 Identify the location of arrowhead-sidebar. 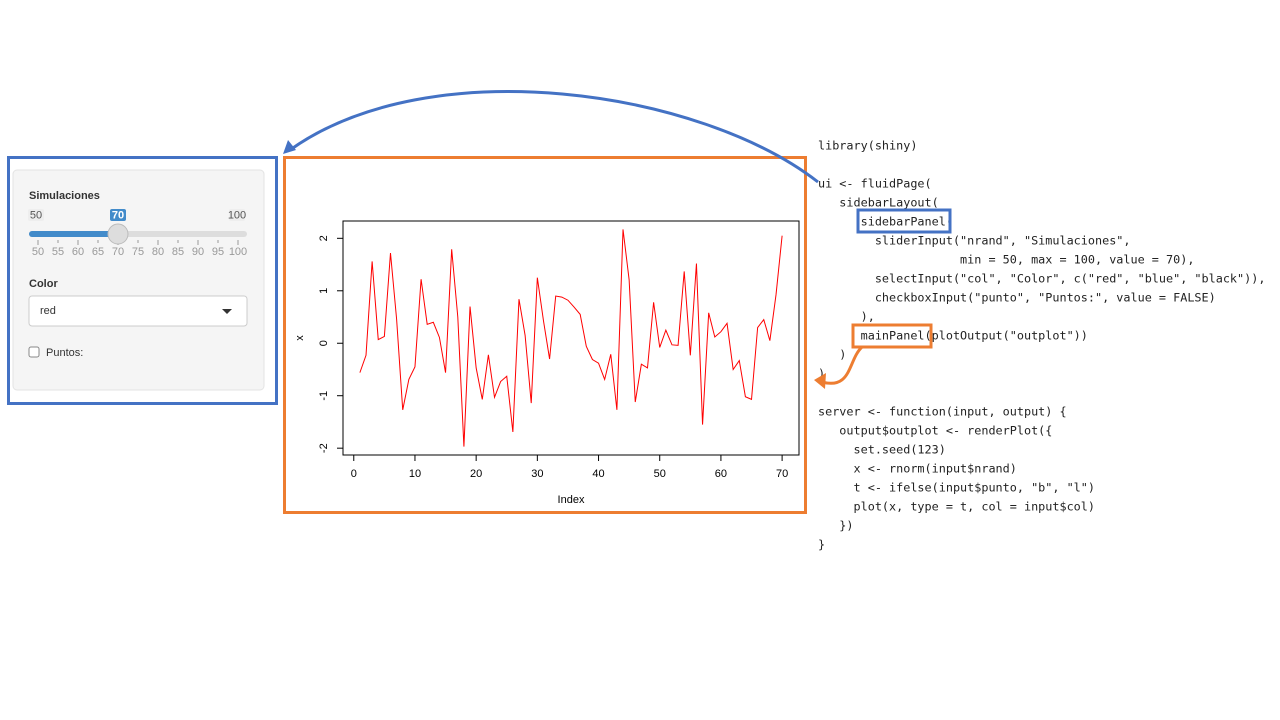
(289, 147).